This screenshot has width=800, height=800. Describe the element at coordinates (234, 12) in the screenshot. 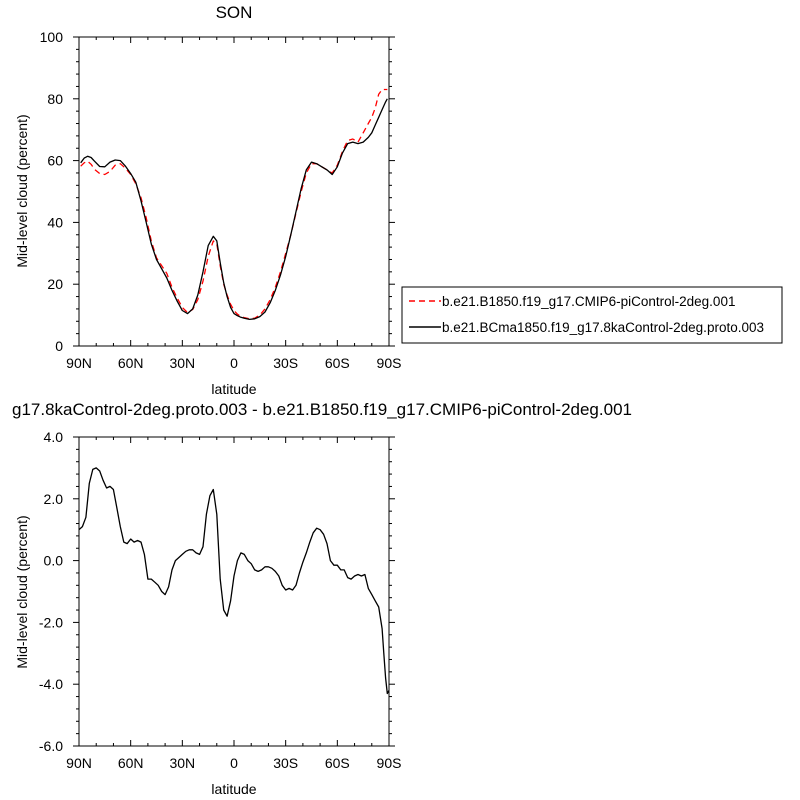

I see `top-chart-title: SON` at that location.